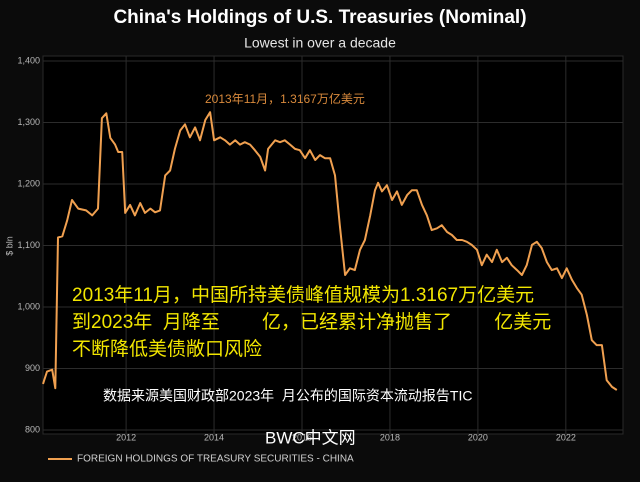 The height and width of the screenshot is (482, 640). What do you see at coordinates (32, 368) in the screenshot?
I see `y-tick-label: 900` at bounding box center [32, 368].